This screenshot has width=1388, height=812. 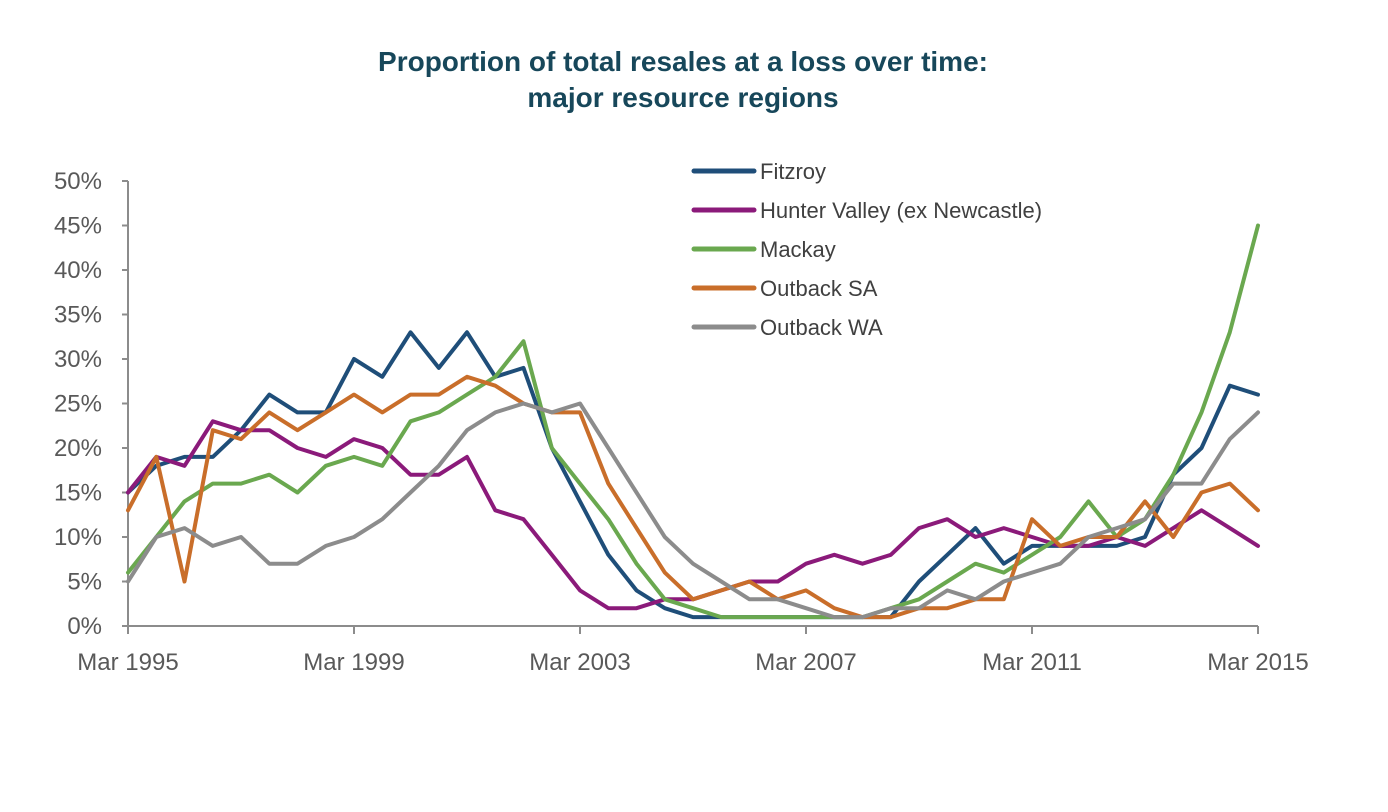 What do you see at coordinates (78, 181) in the screenshot?
I see `y-tick-label: 50%` at bounding box center [78, 181].